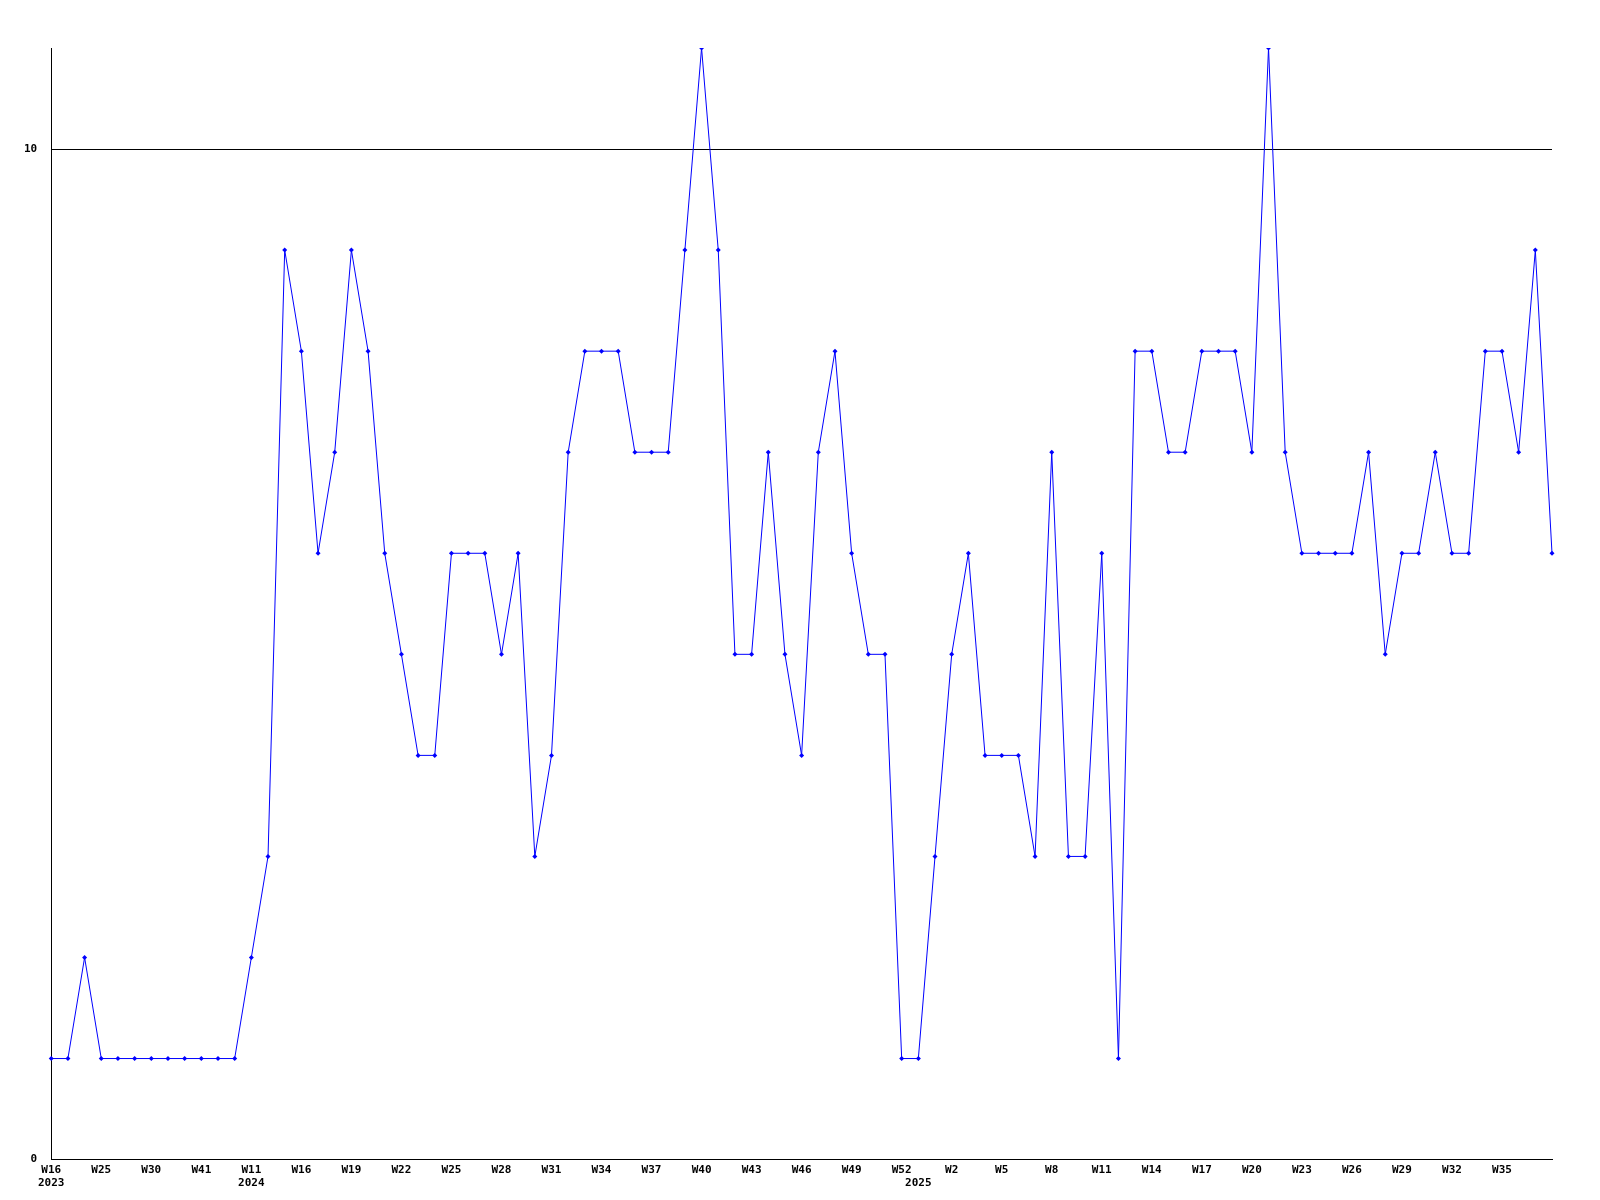 Image resolution: width=1600 pixels, height=1200 pixels. I want to click on x-tick-label: W32, so click(1452, 1170).